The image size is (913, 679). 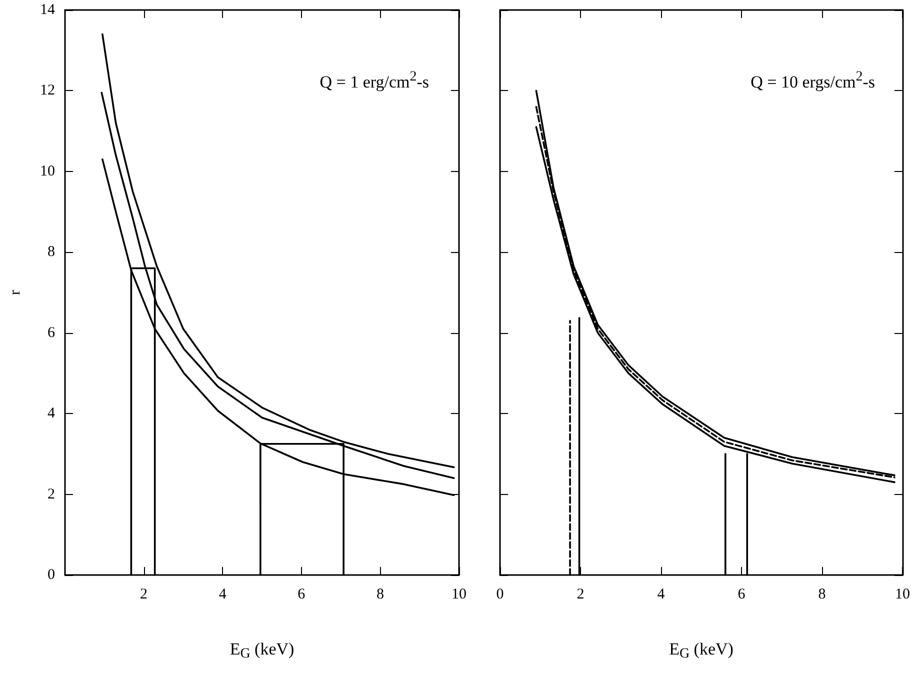 I want to click on y-tick-label: 4, so click(x=52, y=414).